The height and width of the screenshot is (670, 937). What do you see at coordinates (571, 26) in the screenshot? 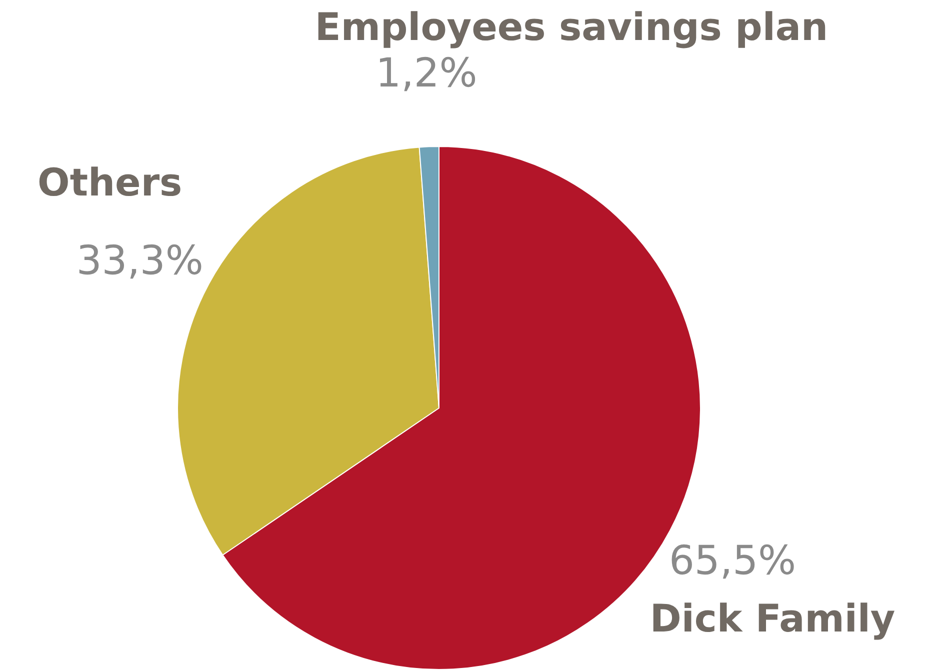
I see `slice-label: Employees savings plan` at bounding box center [571, 26].